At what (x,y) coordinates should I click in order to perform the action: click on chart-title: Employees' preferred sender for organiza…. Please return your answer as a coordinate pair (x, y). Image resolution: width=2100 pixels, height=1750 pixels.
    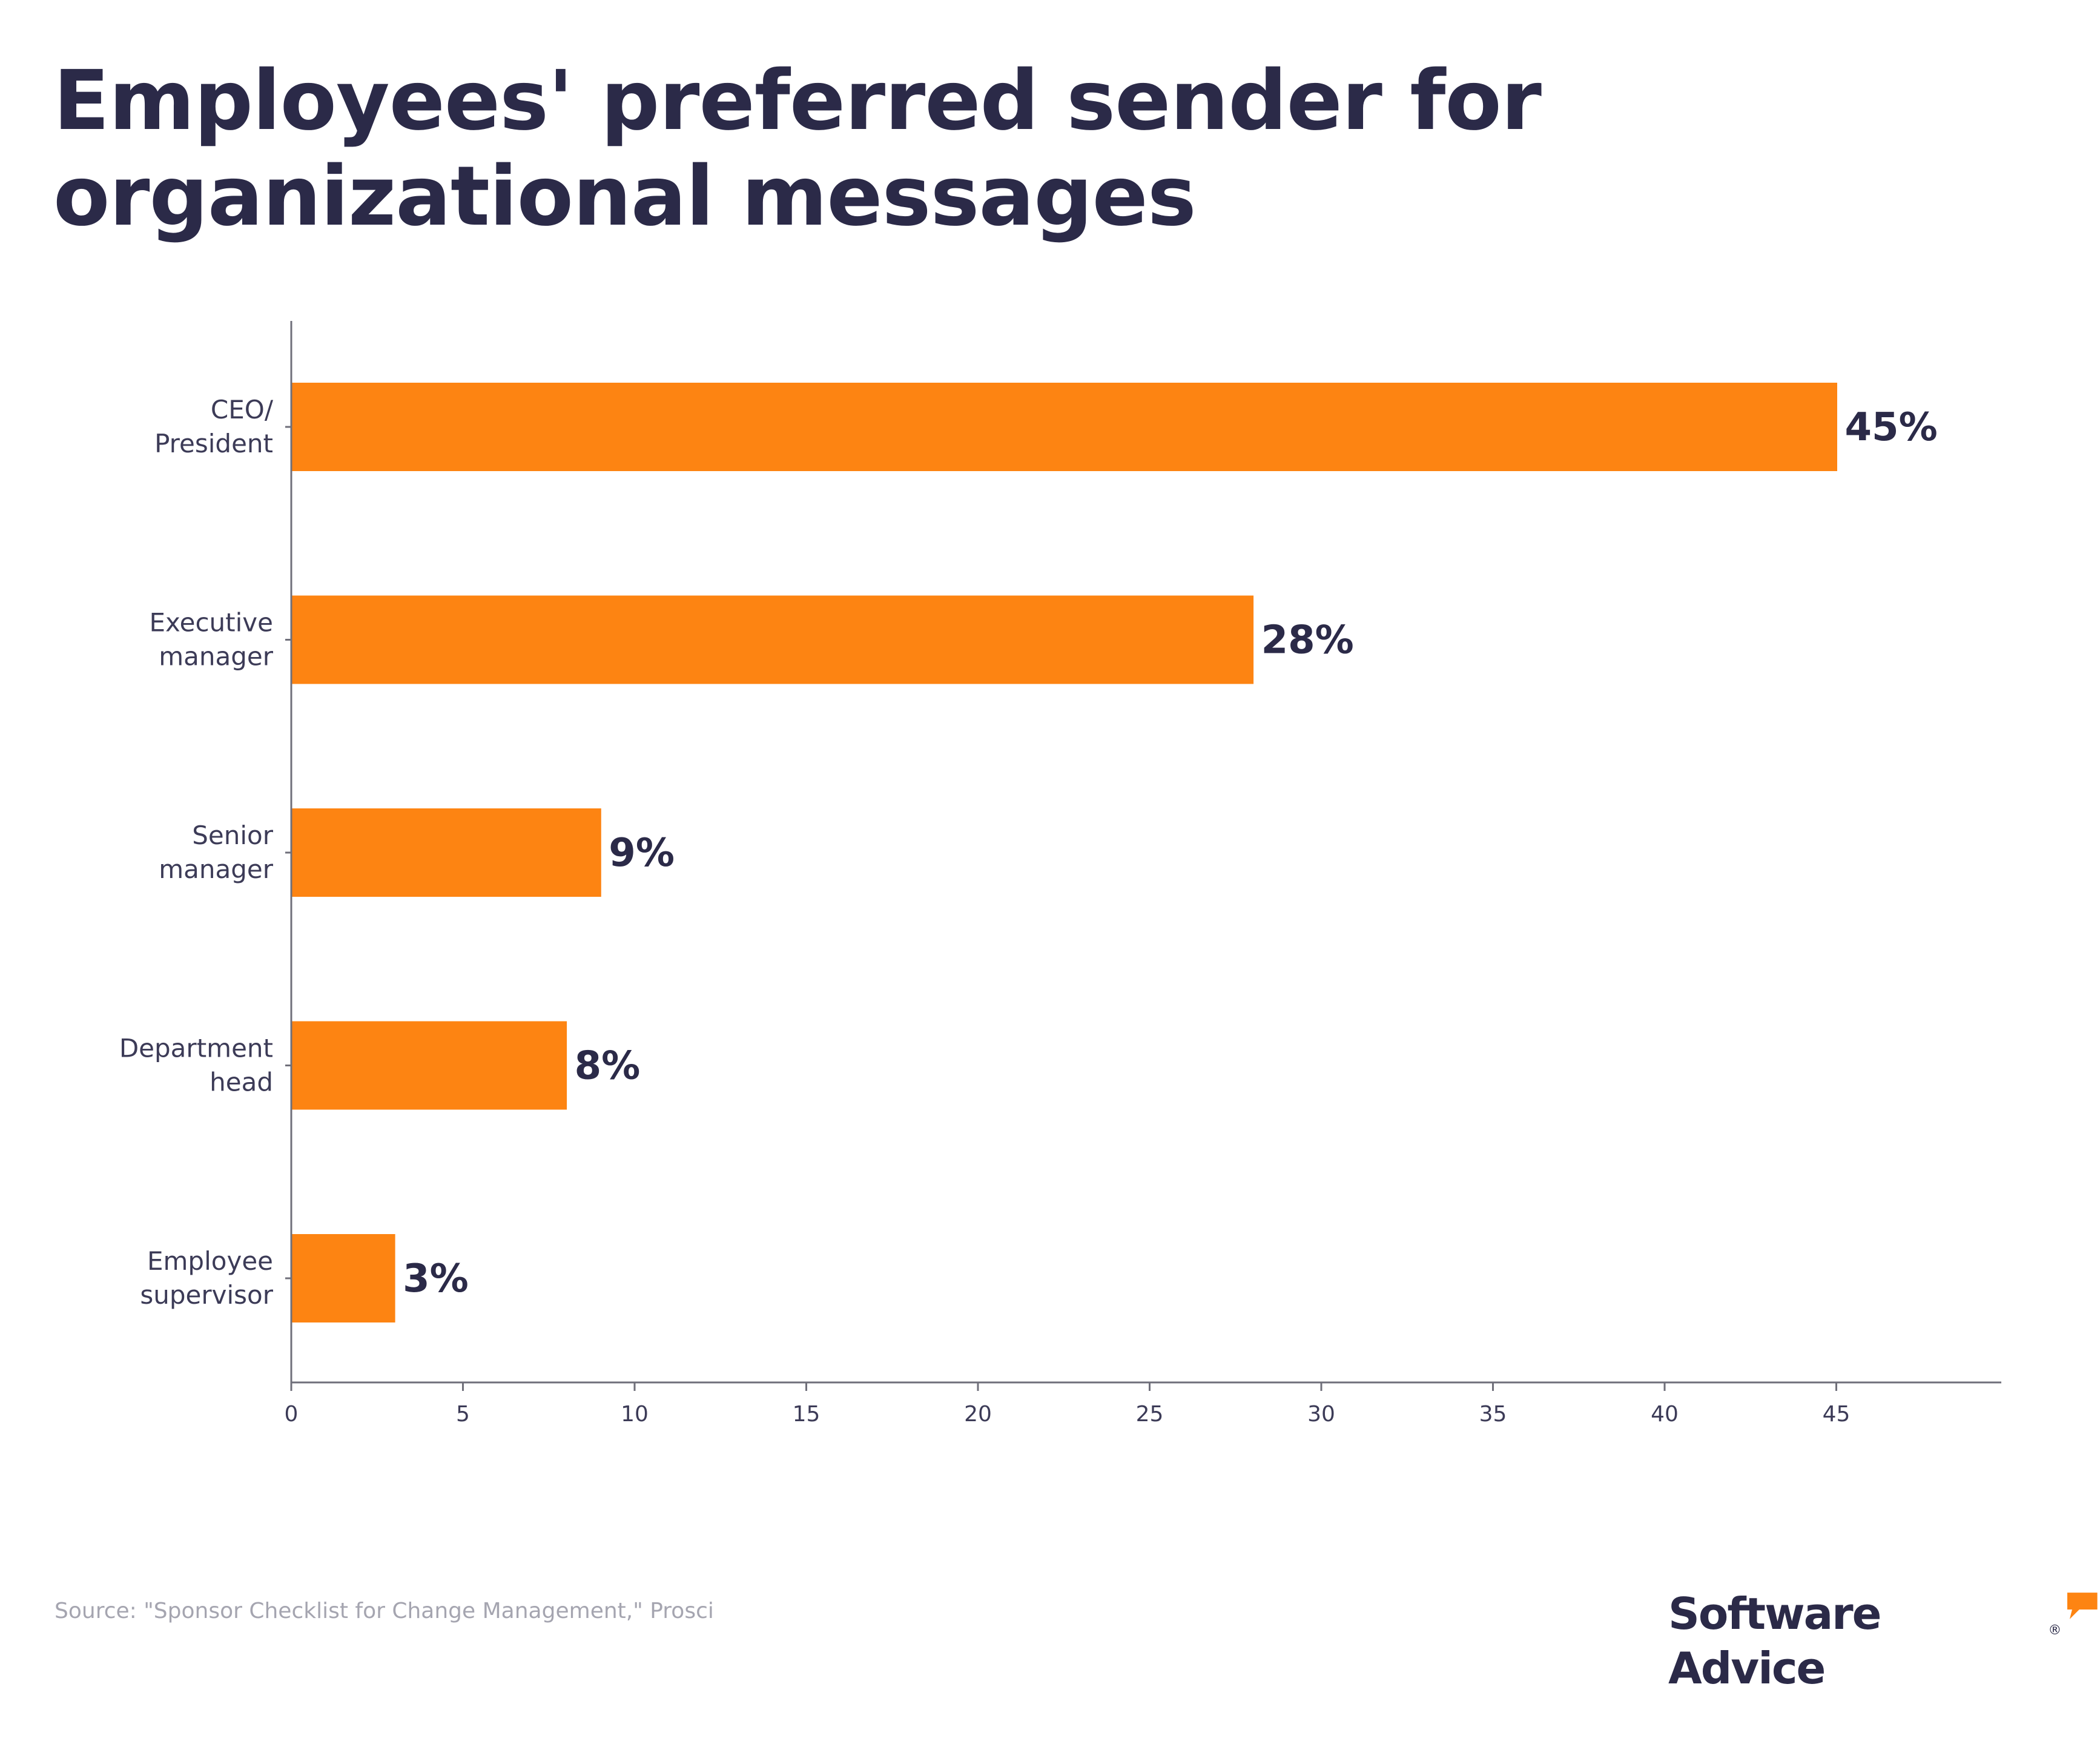
    Looking at the image, I should click on (797, 149).